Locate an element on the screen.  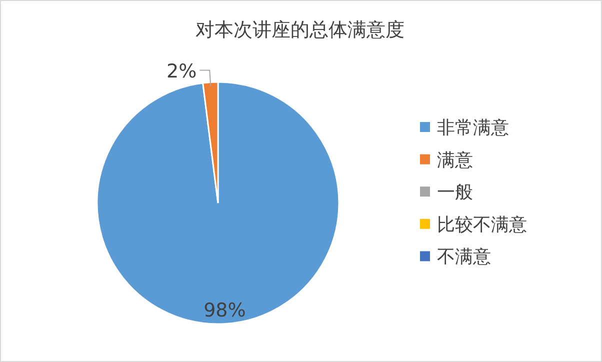
legend-label: 一般 is located at coordinates (455, 193).